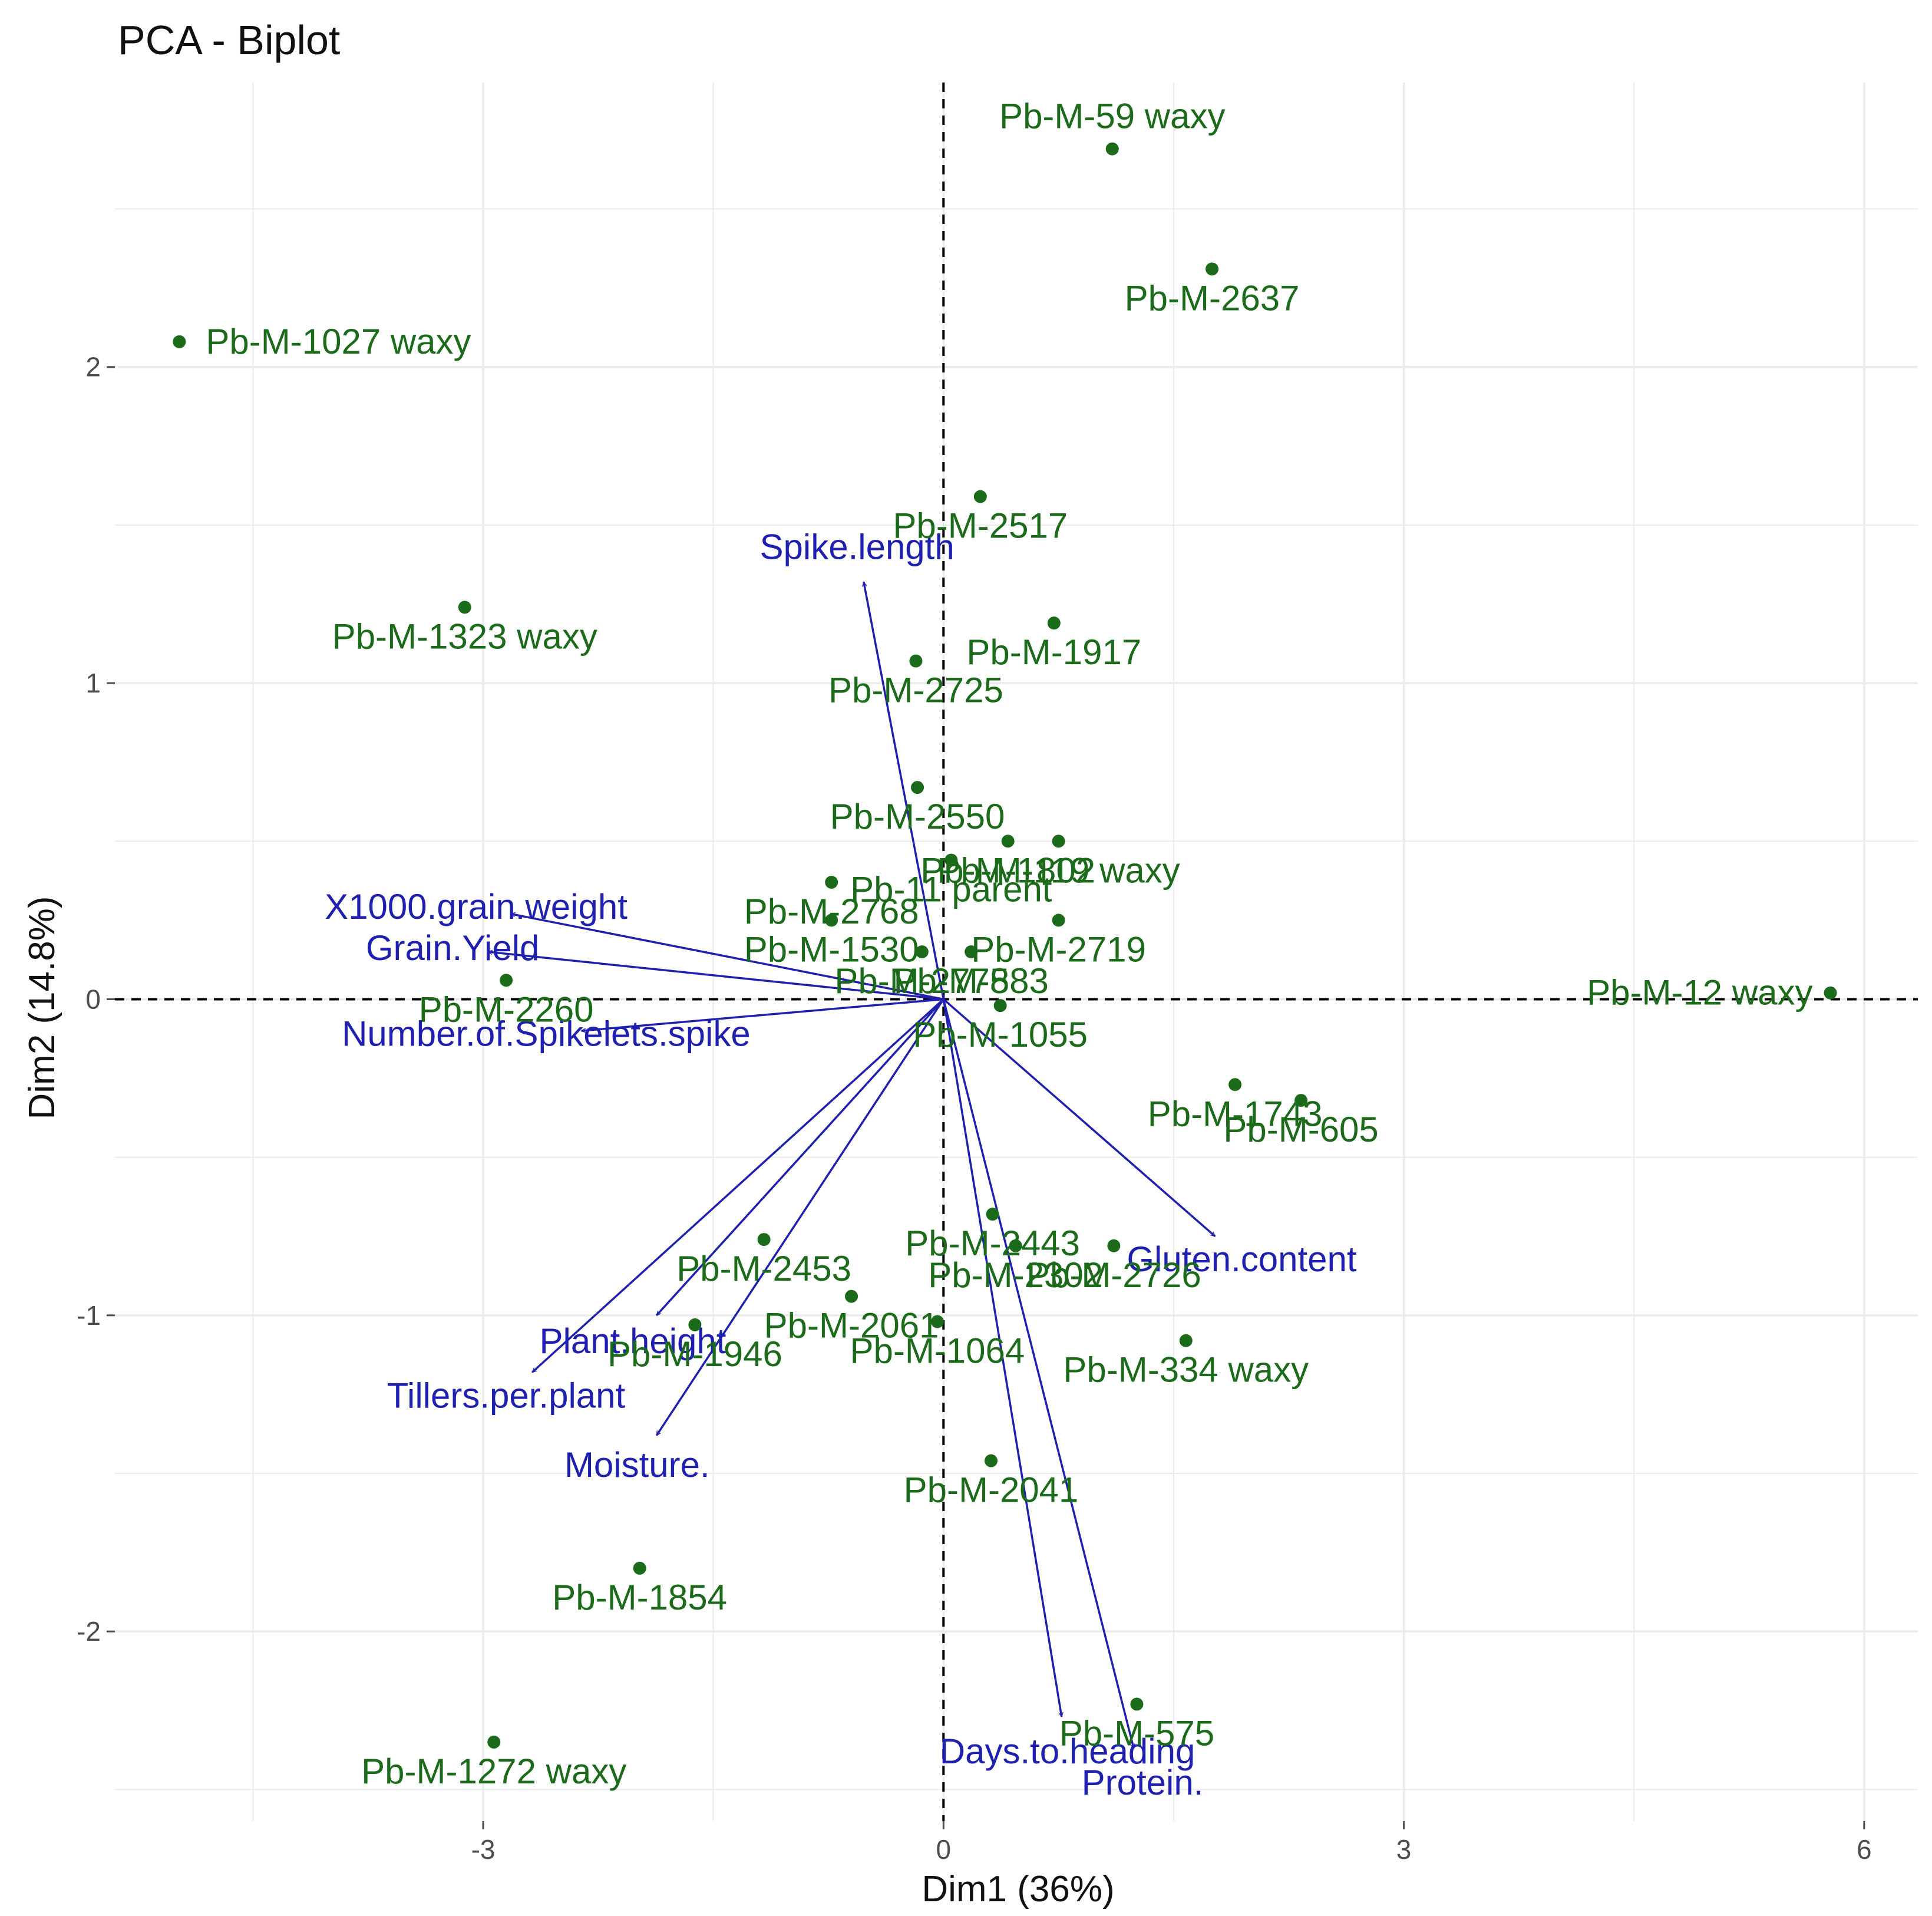  What do you see at coordinates (1058, 870) in the screenshot?
I see `observation-label-pb-m-119-waxy: Pb-M-119 waxy` at bounding box center [1058, 870].